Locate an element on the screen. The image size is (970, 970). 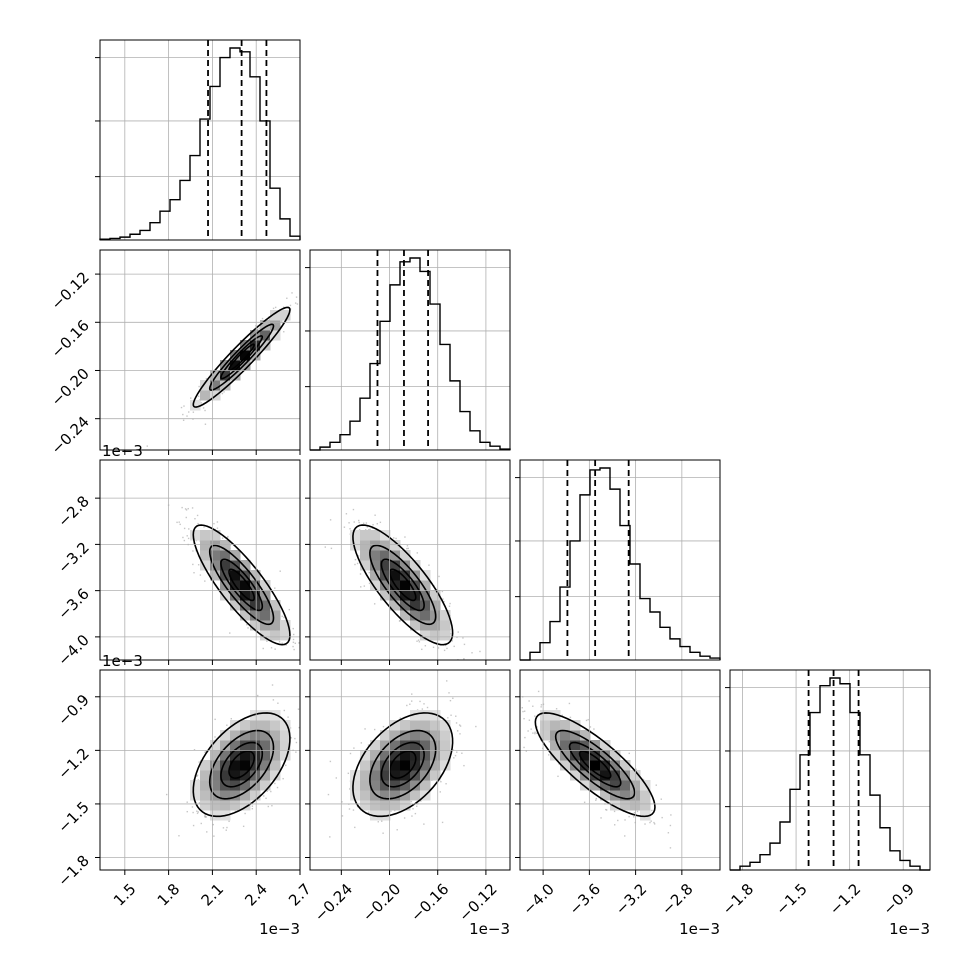
x-tick-label: −1.5 is located at coordinates (791, 899).